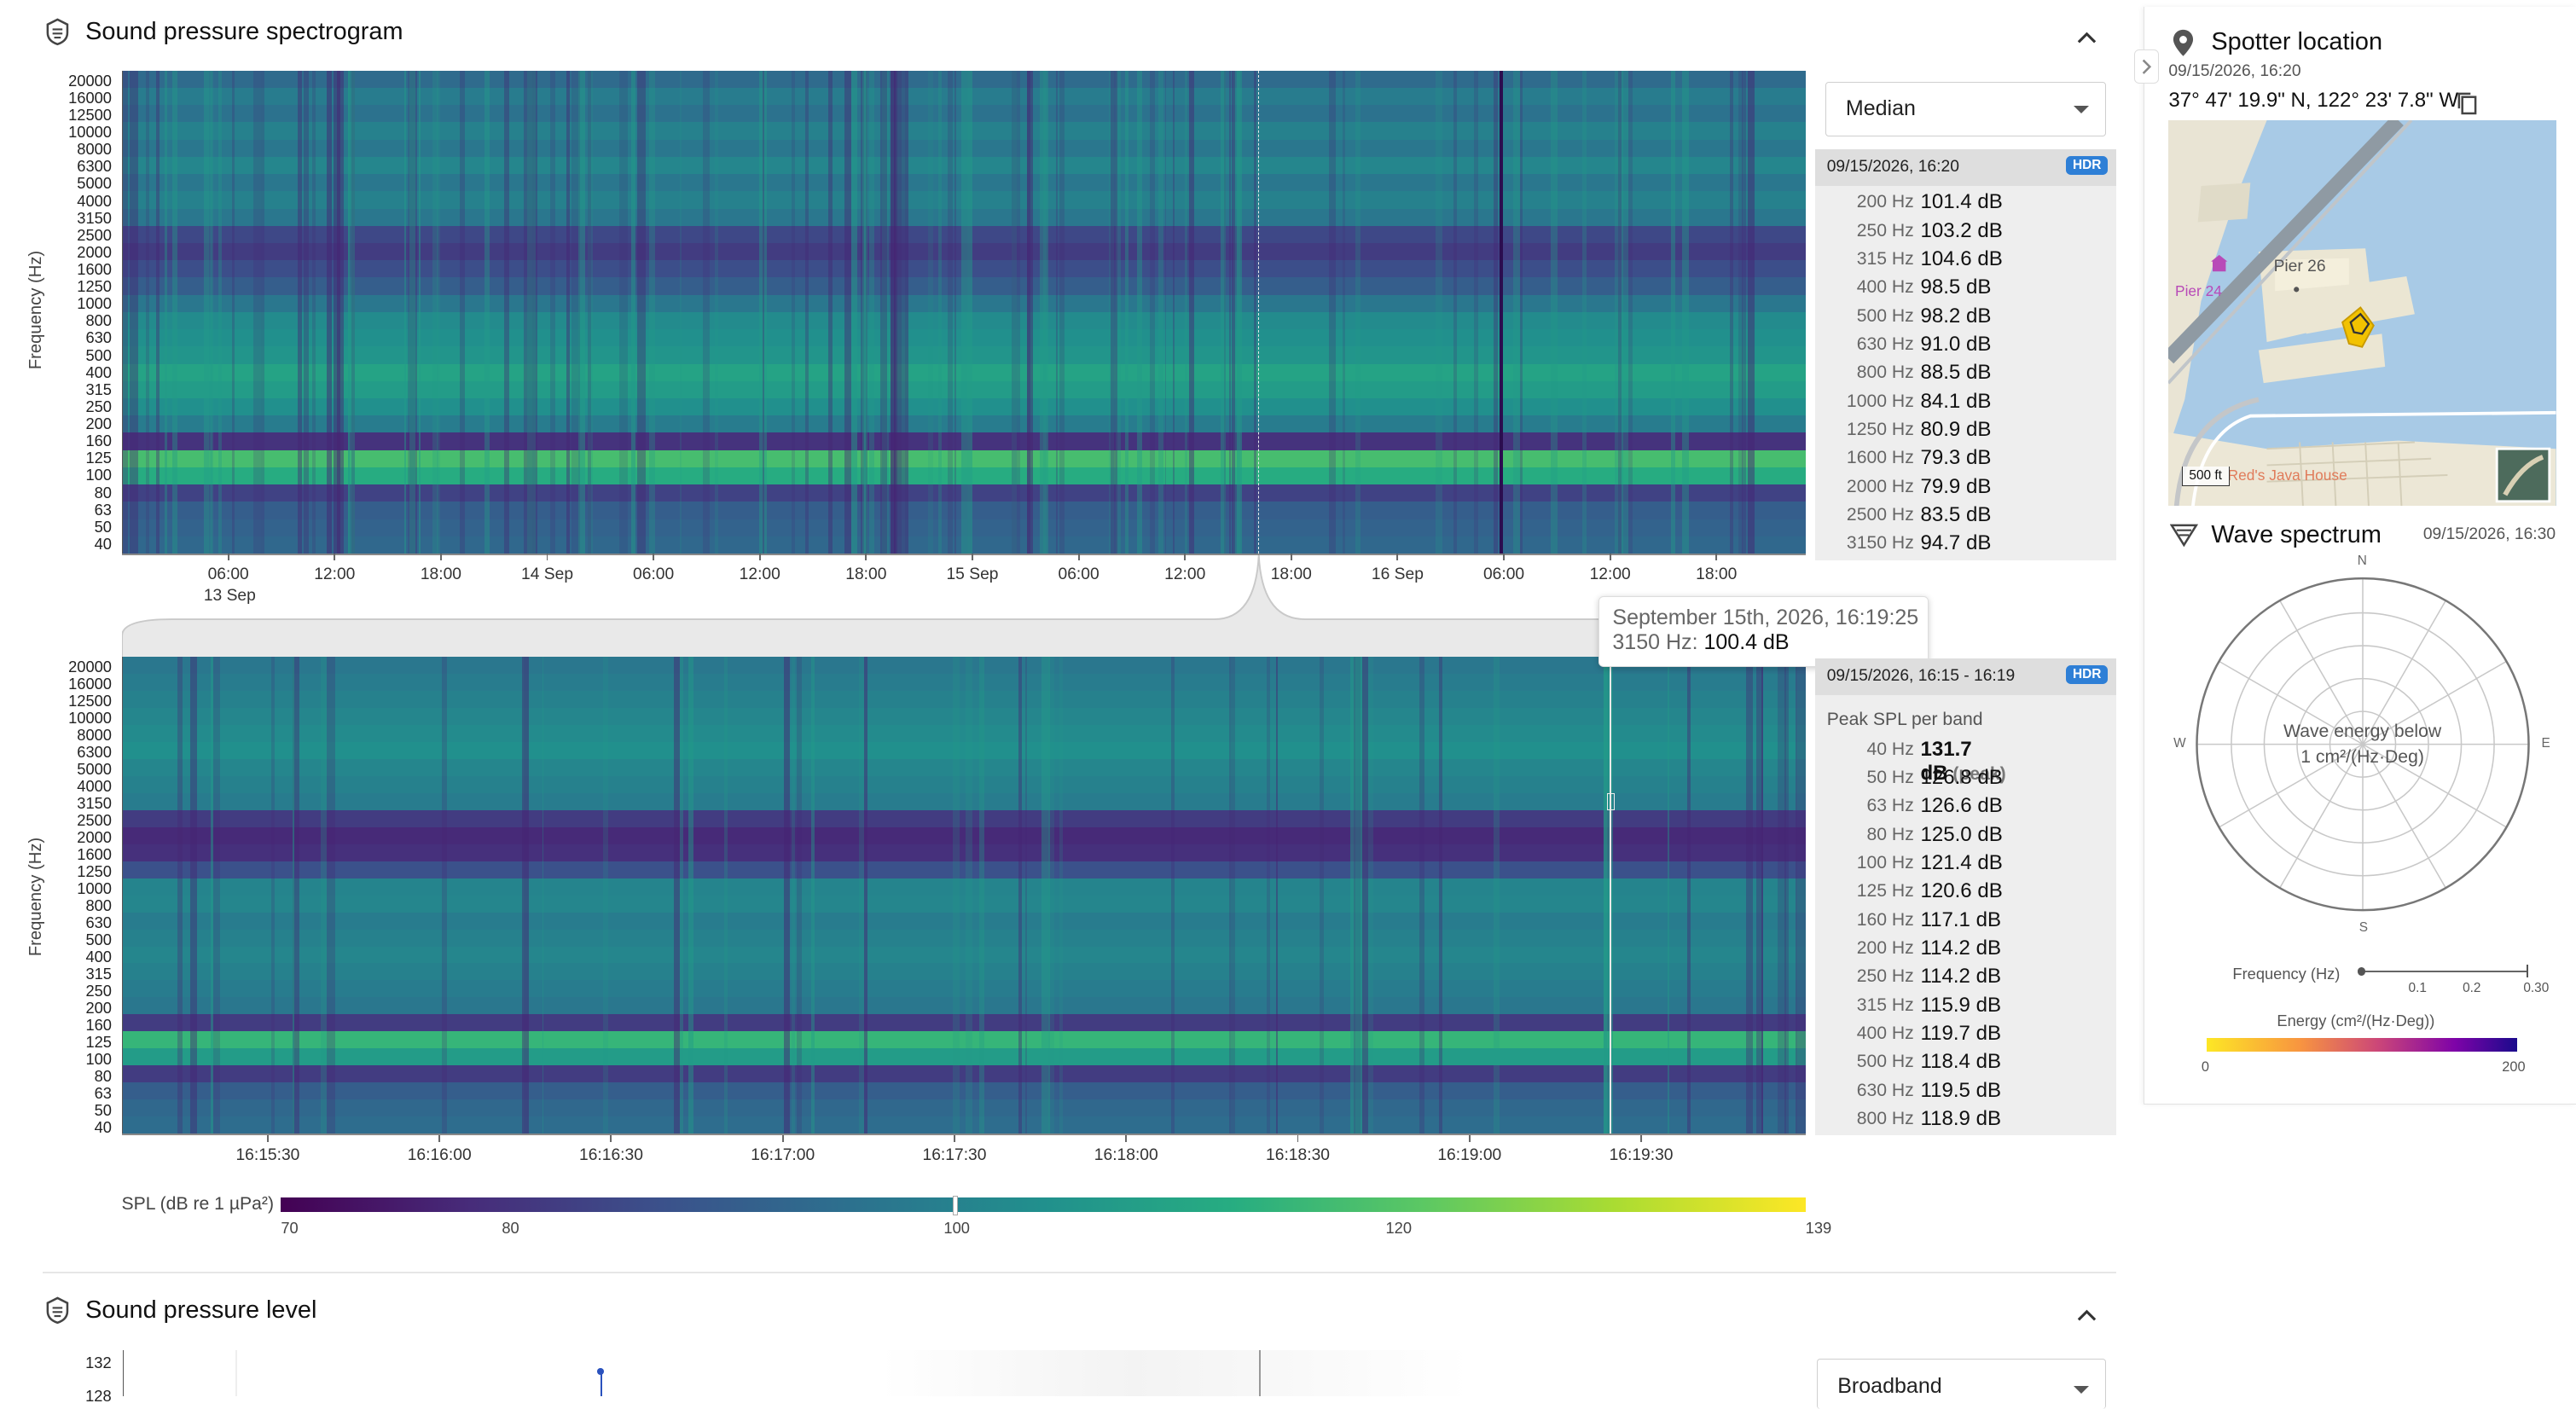  What do you see at coordinates (1746, 641) in the screenshot?
I see `tooltip-value: 100.4 dB` at bounding box center [1746, 641].